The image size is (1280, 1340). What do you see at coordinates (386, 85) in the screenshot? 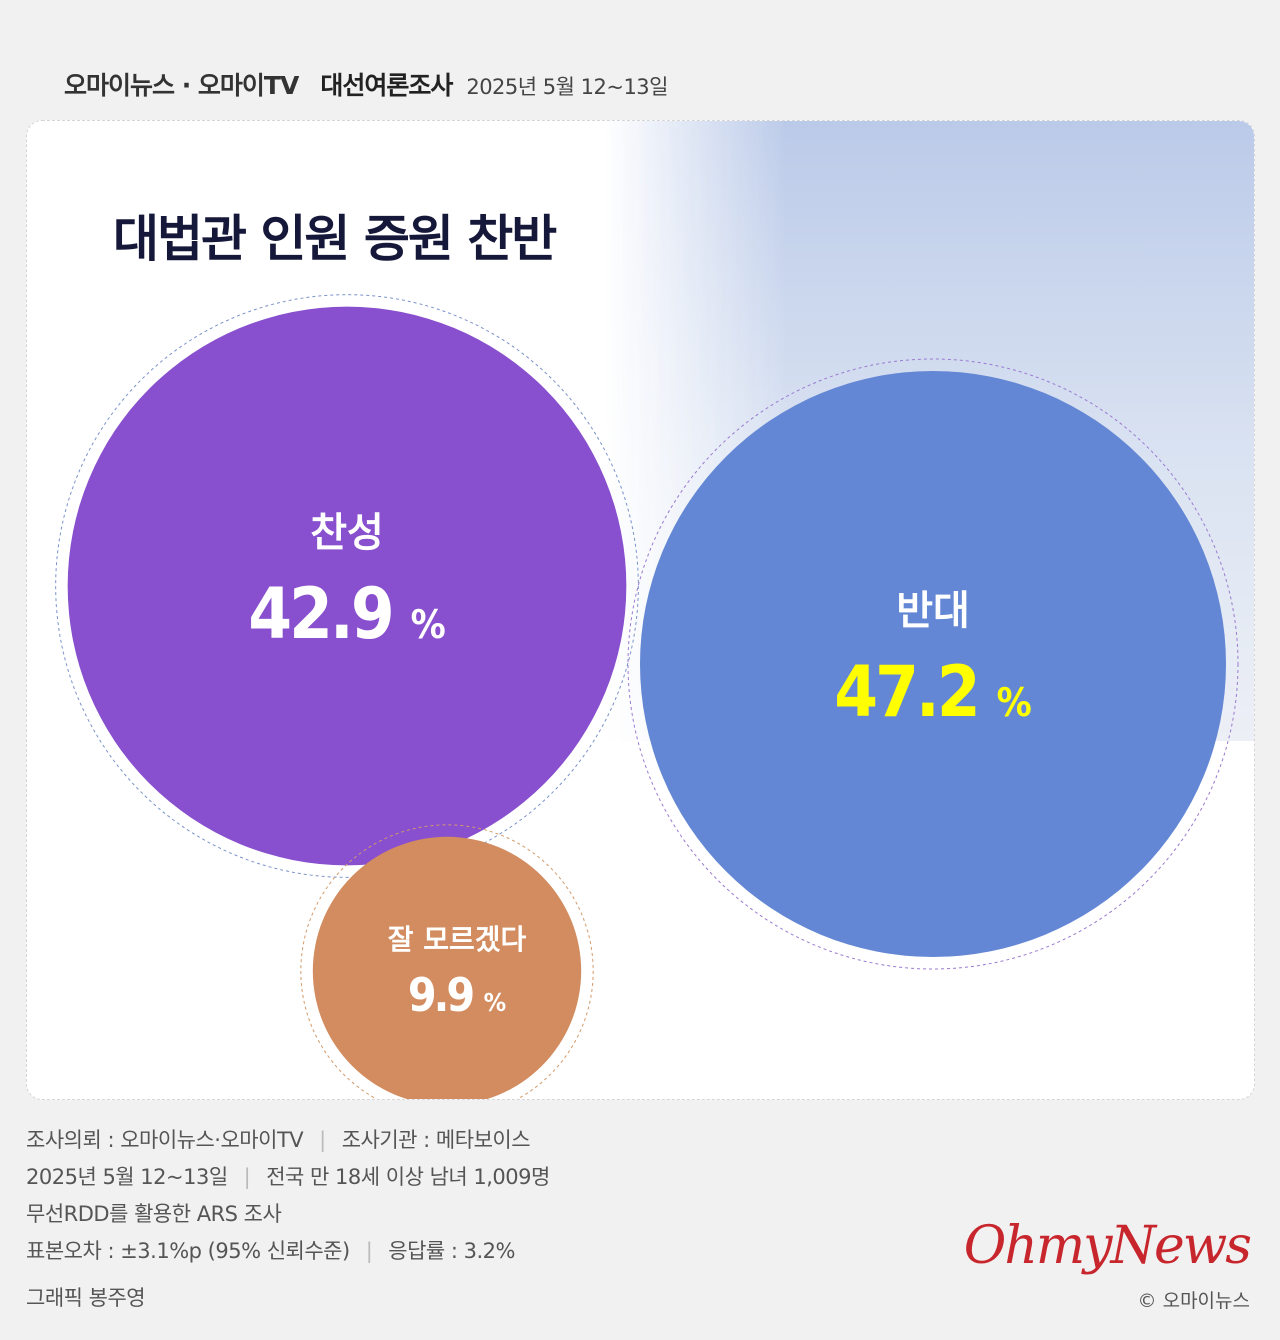
I see `header-survey-name: 대선여론조사` at bounding box center [386, 85].